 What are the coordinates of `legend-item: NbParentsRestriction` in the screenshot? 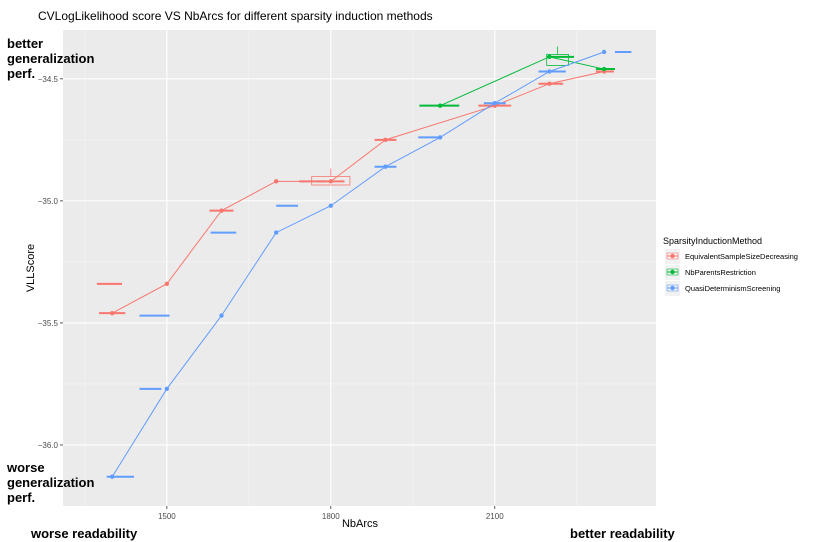 It's located at (710, 272).